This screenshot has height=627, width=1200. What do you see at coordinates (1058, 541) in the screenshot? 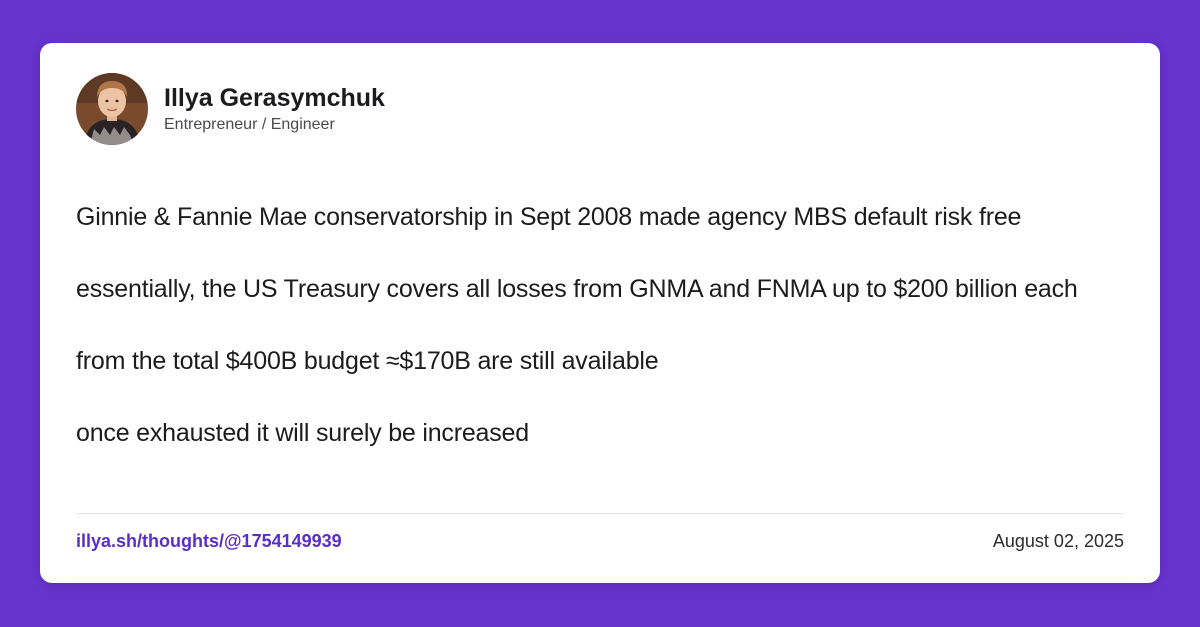
I see `post-date: August 02, 2025` at bounding box center [1058, 541].